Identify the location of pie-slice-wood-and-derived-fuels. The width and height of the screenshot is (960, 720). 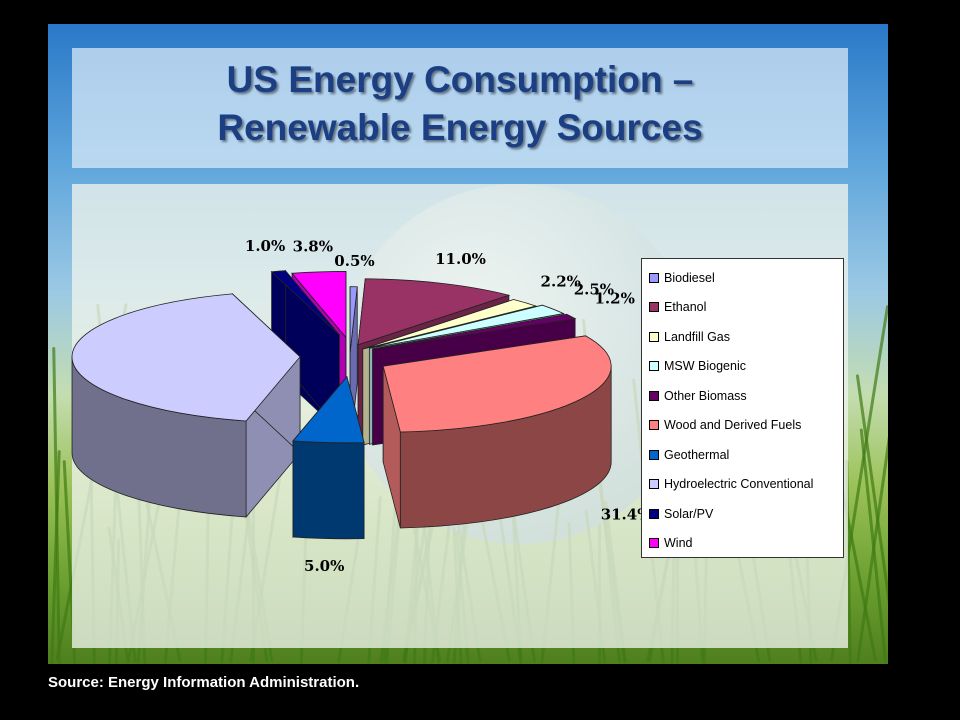
(497, 432).